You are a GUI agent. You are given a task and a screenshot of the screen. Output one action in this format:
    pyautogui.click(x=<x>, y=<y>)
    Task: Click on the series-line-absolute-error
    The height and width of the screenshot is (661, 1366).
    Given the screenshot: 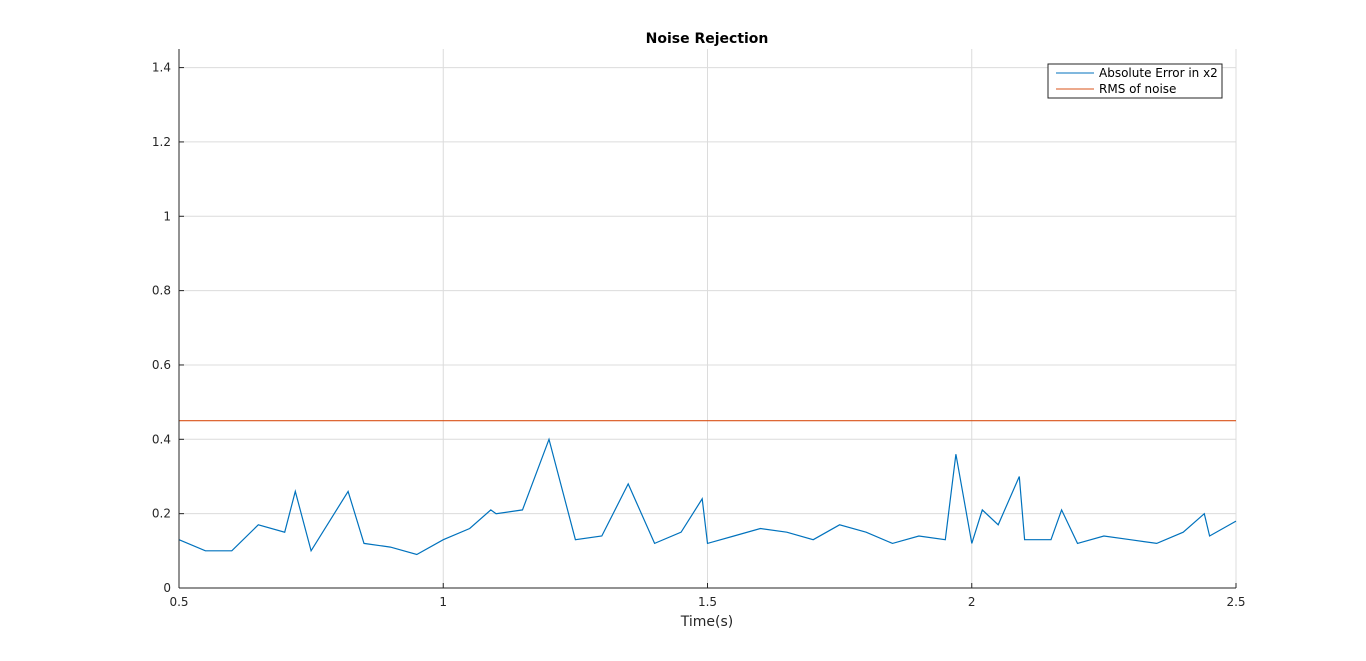 What is the action you would take?
    pyautogui.click(x=707, y=496)
    